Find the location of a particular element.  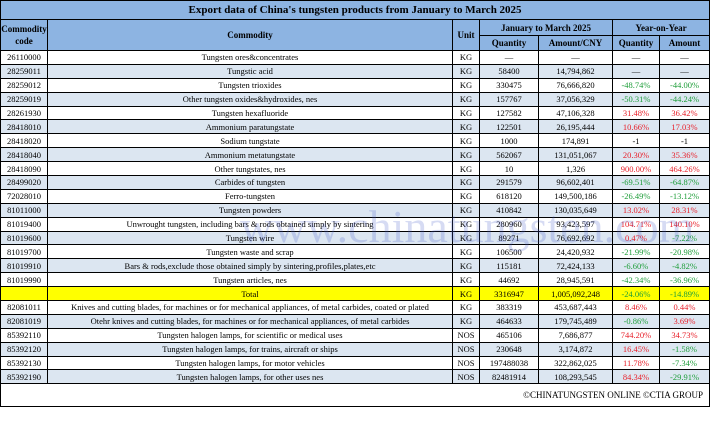

cell-quantity: 410842 is located at coordinates (509, 210).